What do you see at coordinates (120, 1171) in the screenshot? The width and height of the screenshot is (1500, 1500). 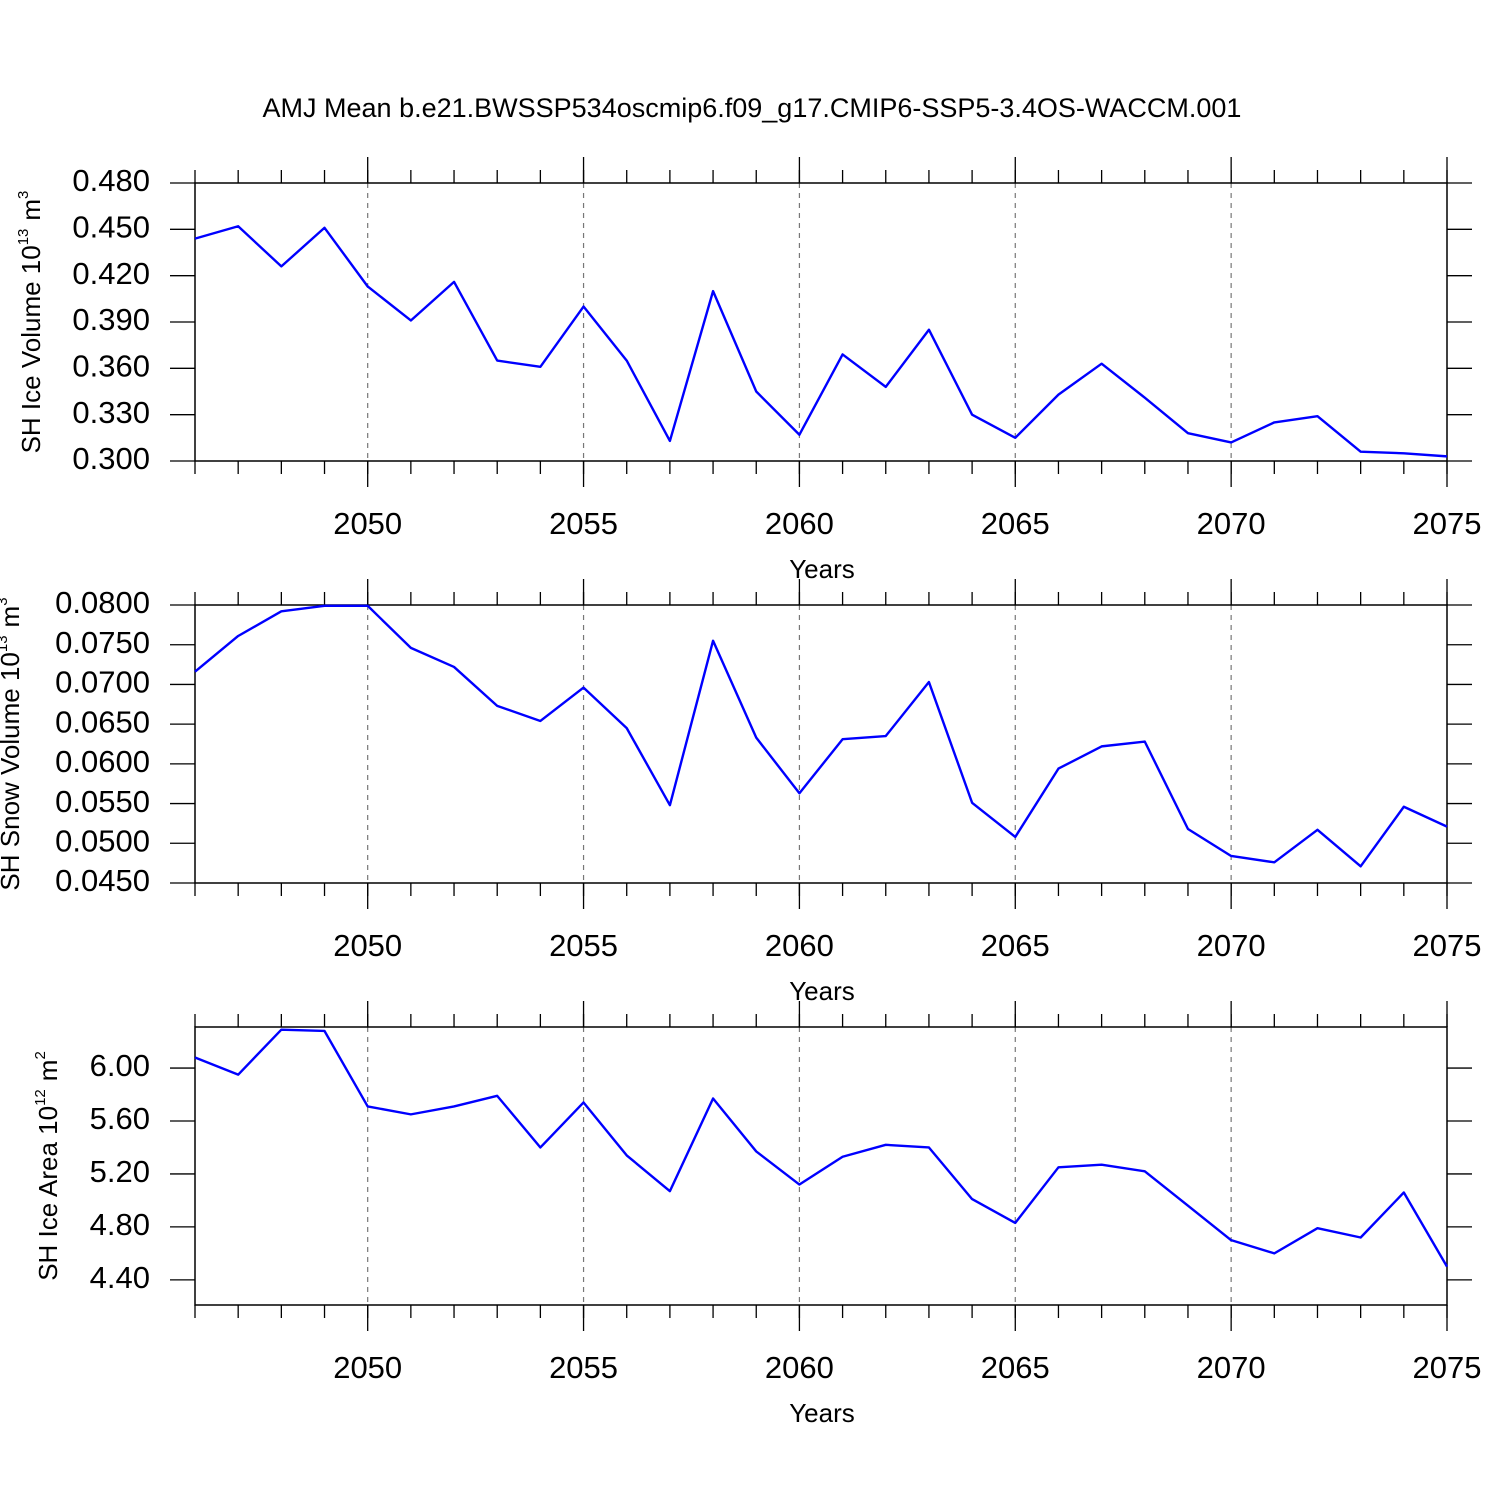 I see `y-tick-label: 5.20` at bounding box center [120, 1171].